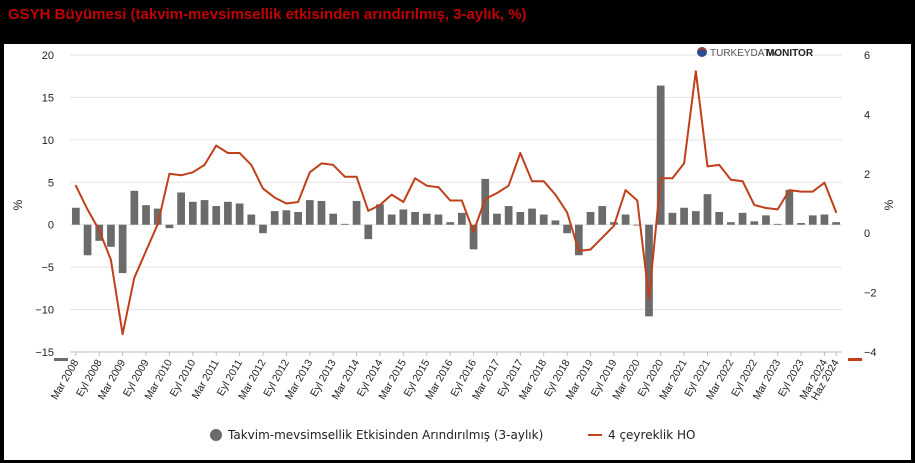 The width and height of the screenshot is (915, 463). What do you see at coordinates (637, 225) in the screenshot?
I see `bar-2020Q1` at bounding box center [637, 225].